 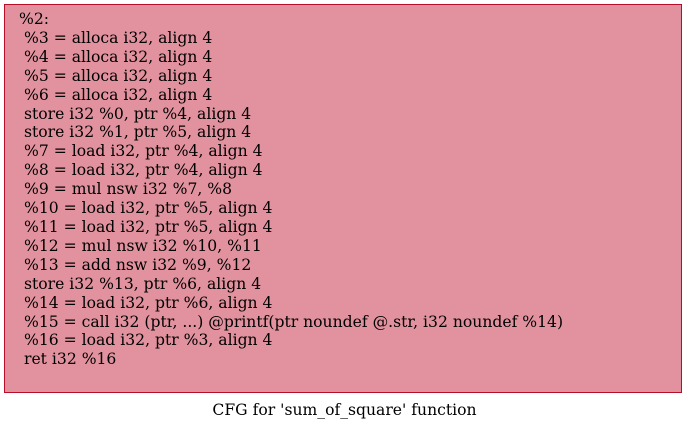 I want to click on instruction-line: %16 = load i32, ptr %3, align 4, so click(x=148, y=340).